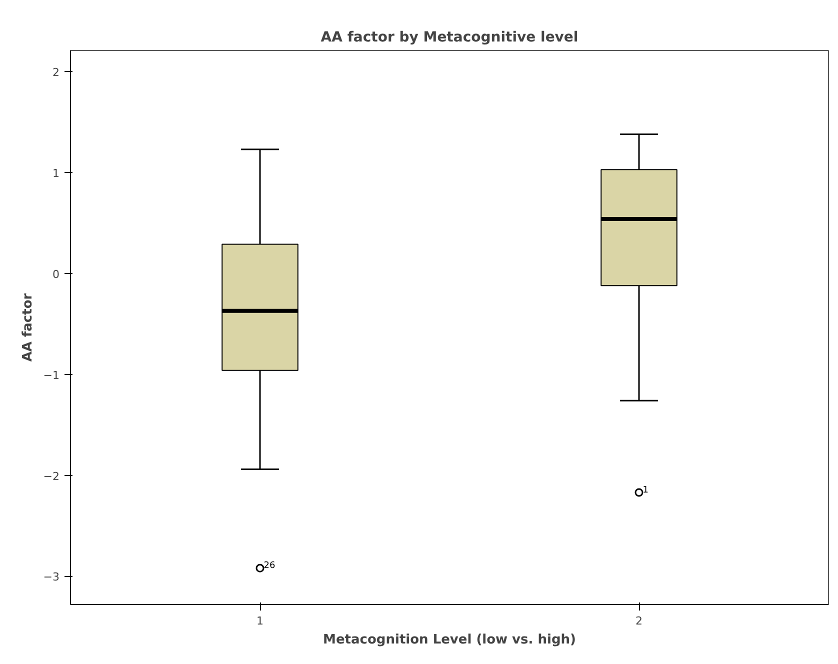  I want to click on chart-title: AA factor by Metacognitive level, so click(449, 38).